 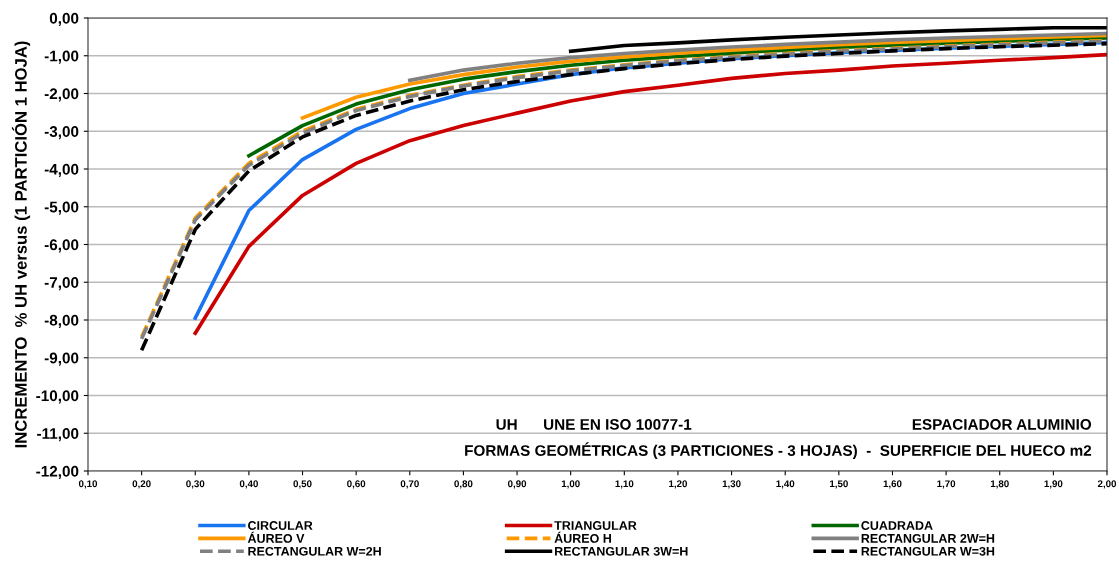 I want to click on legend-label: RECTANGULAR W=2H, so click(x=314, y=551).